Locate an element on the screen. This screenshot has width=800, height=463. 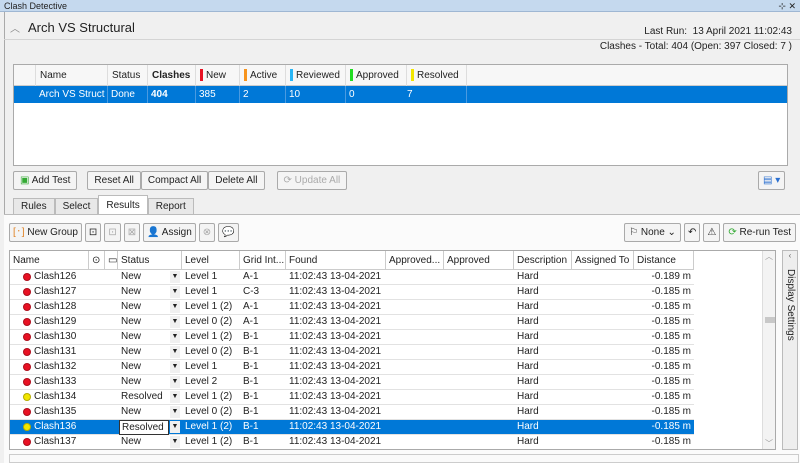
new-group-button: [᛫] New Group is located at coordinates (45, 232).